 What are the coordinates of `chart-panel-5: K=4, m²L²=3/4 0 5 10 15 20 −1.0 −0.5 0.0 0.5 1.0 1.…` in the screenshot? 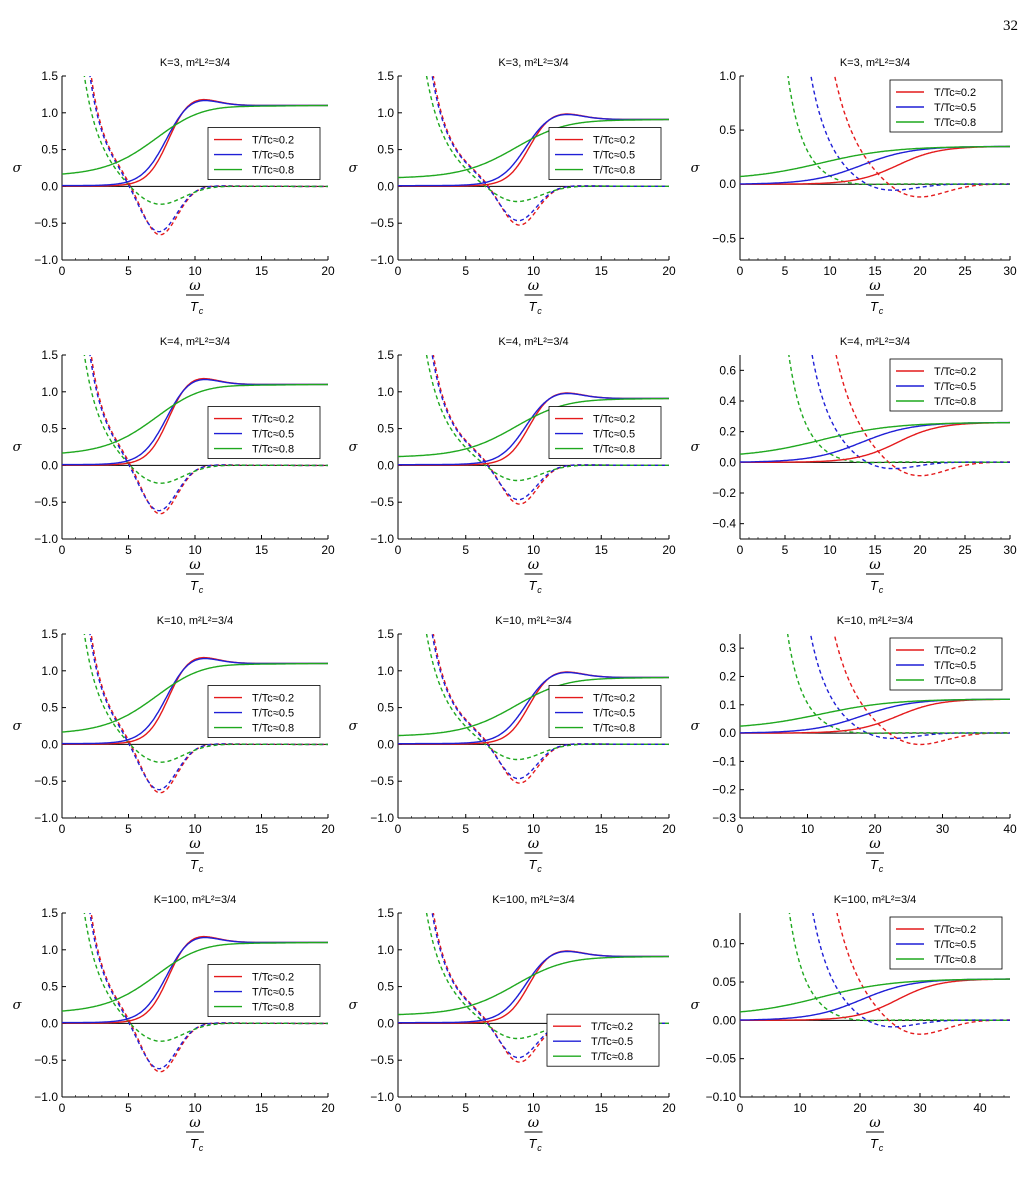 It's located at (512, 465).